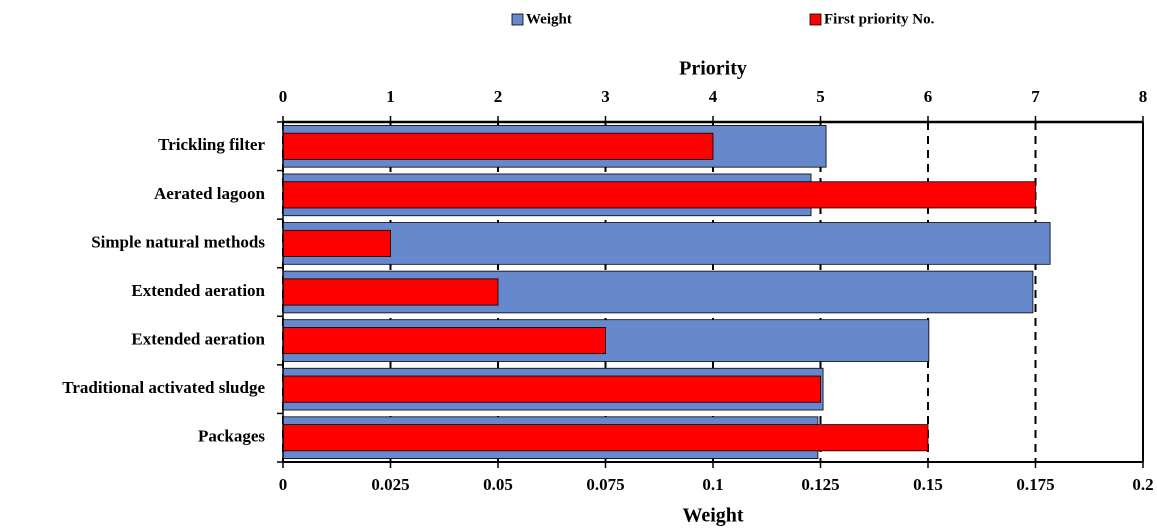  What do you see at coordinates (390, 96) in the screenshot?
I see `x2-tick-label: 1` at bounding box center [390, 96].